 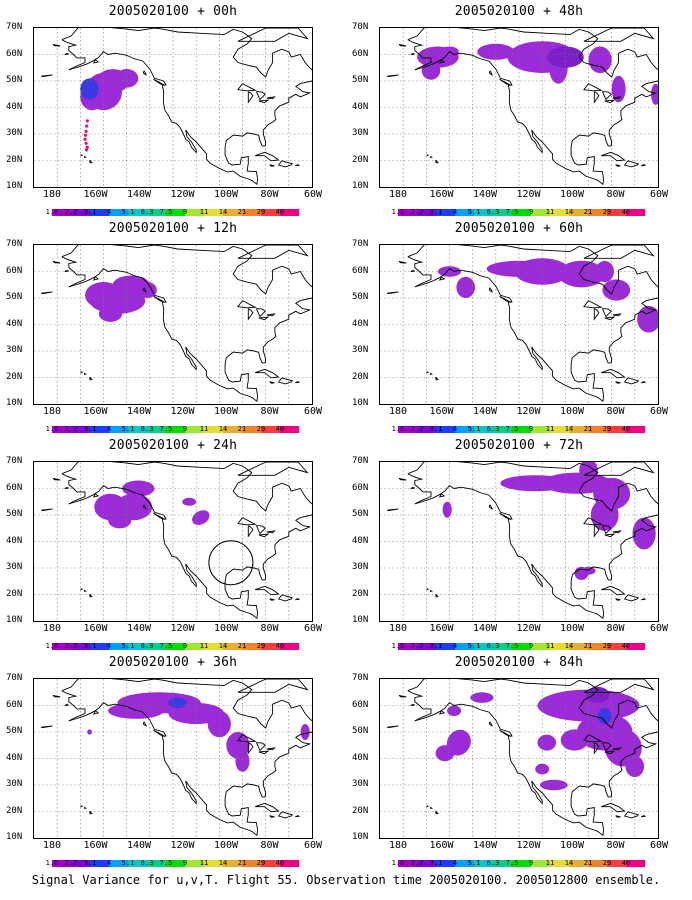 What do you see at coordinates (360, 567) in the screenshot?
I see `lat-tick-label: 30N` at bounding box center [360, 567].